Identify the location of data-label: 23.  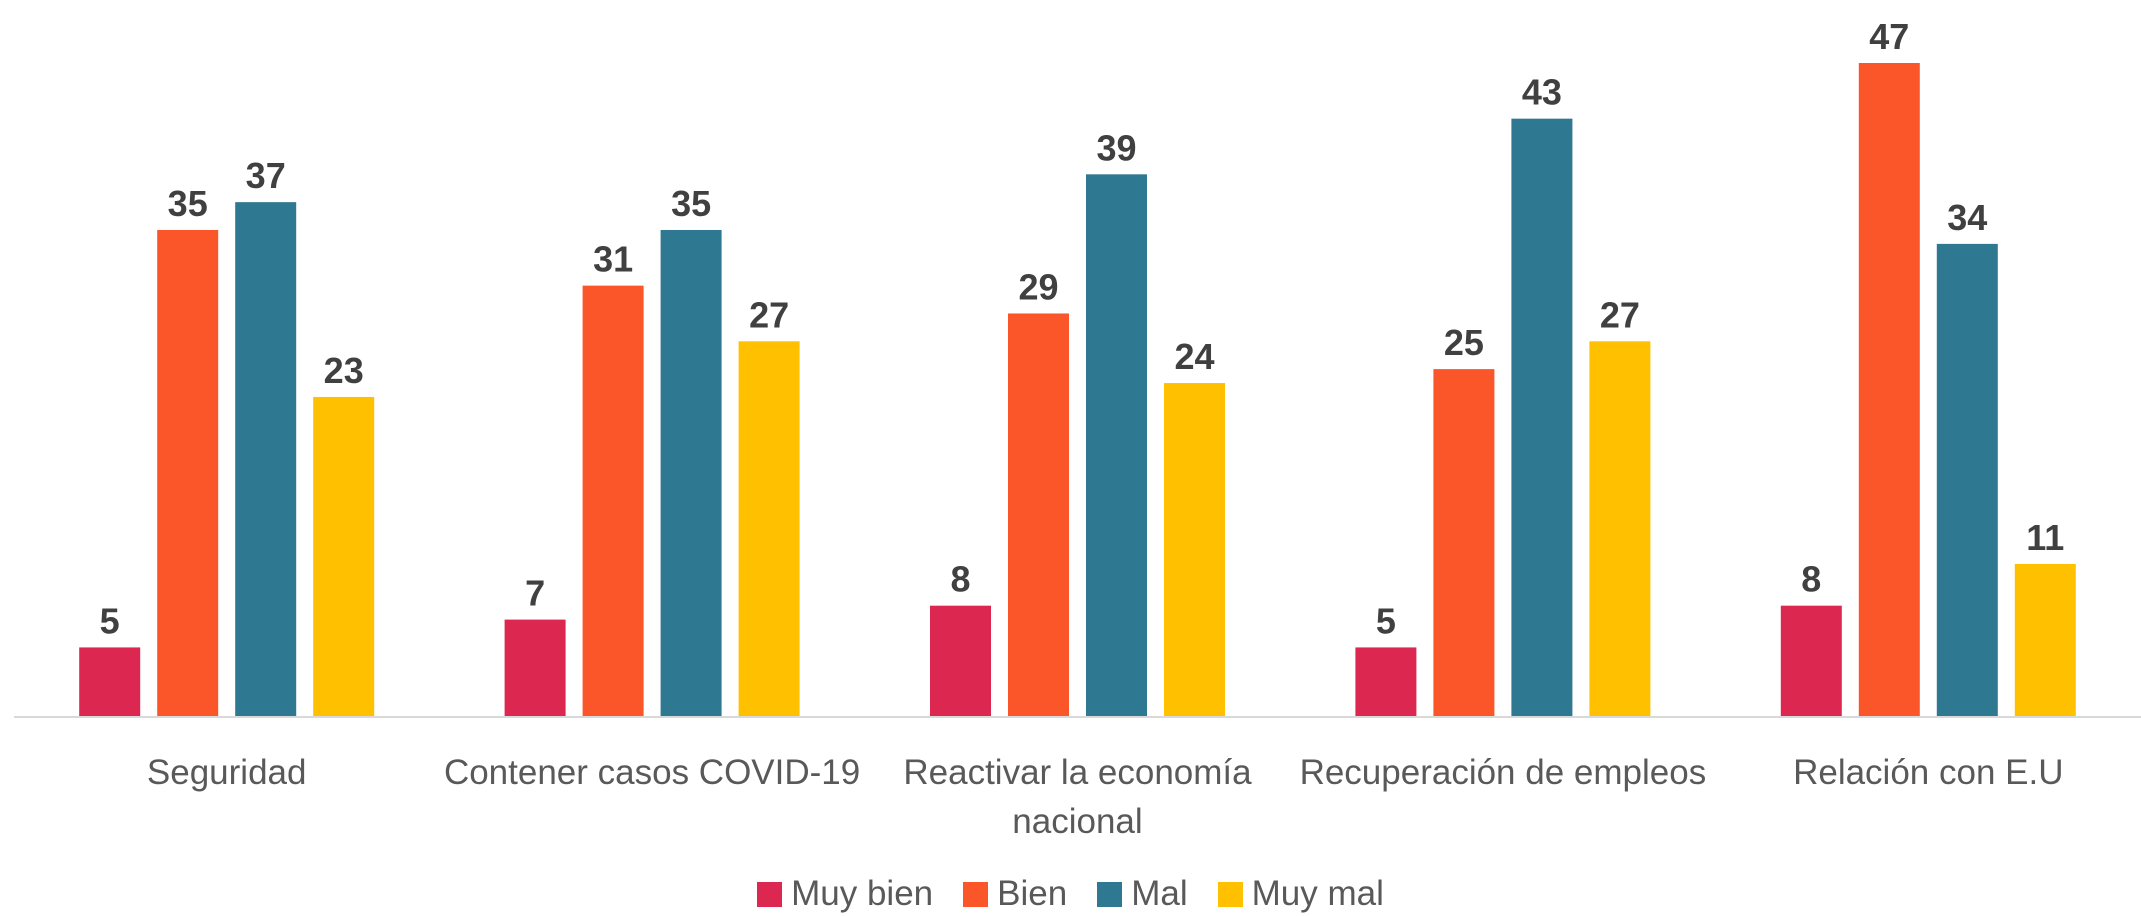
(344, 370).